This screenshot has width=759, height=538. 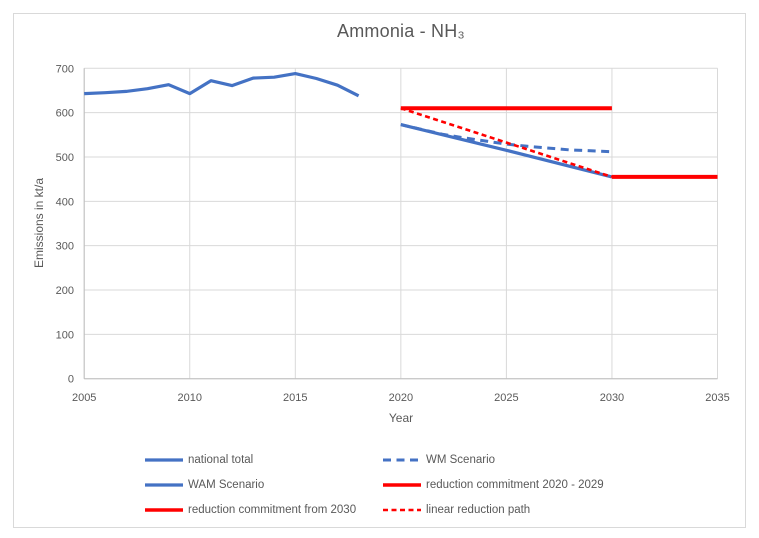 I want to click on legend-item-linear-reduction-path: linear reduction path, so click(x=456, y=510).